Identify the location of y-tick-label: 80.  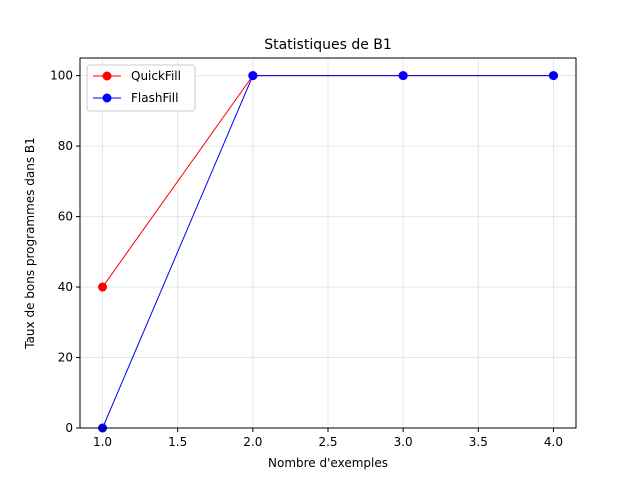
(65, 146).